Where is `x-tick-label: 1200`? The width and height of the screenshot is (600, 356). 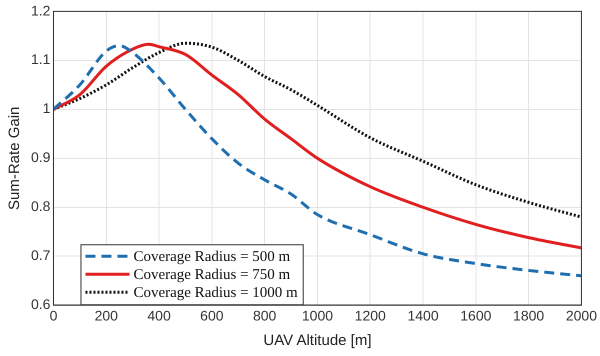
x-tick-label: 1200 is located at coordinates (370, 315).